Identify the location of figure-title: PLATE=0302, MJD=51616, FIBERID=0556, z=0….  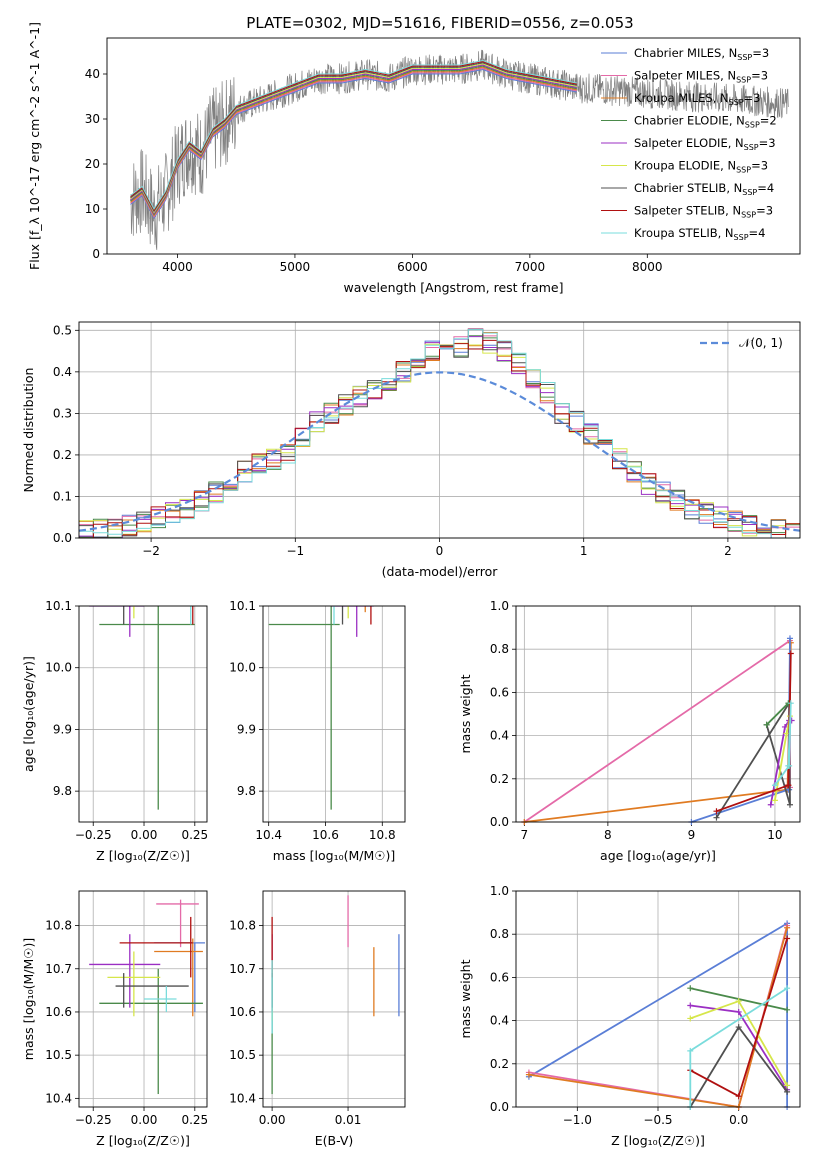
(439, 23).